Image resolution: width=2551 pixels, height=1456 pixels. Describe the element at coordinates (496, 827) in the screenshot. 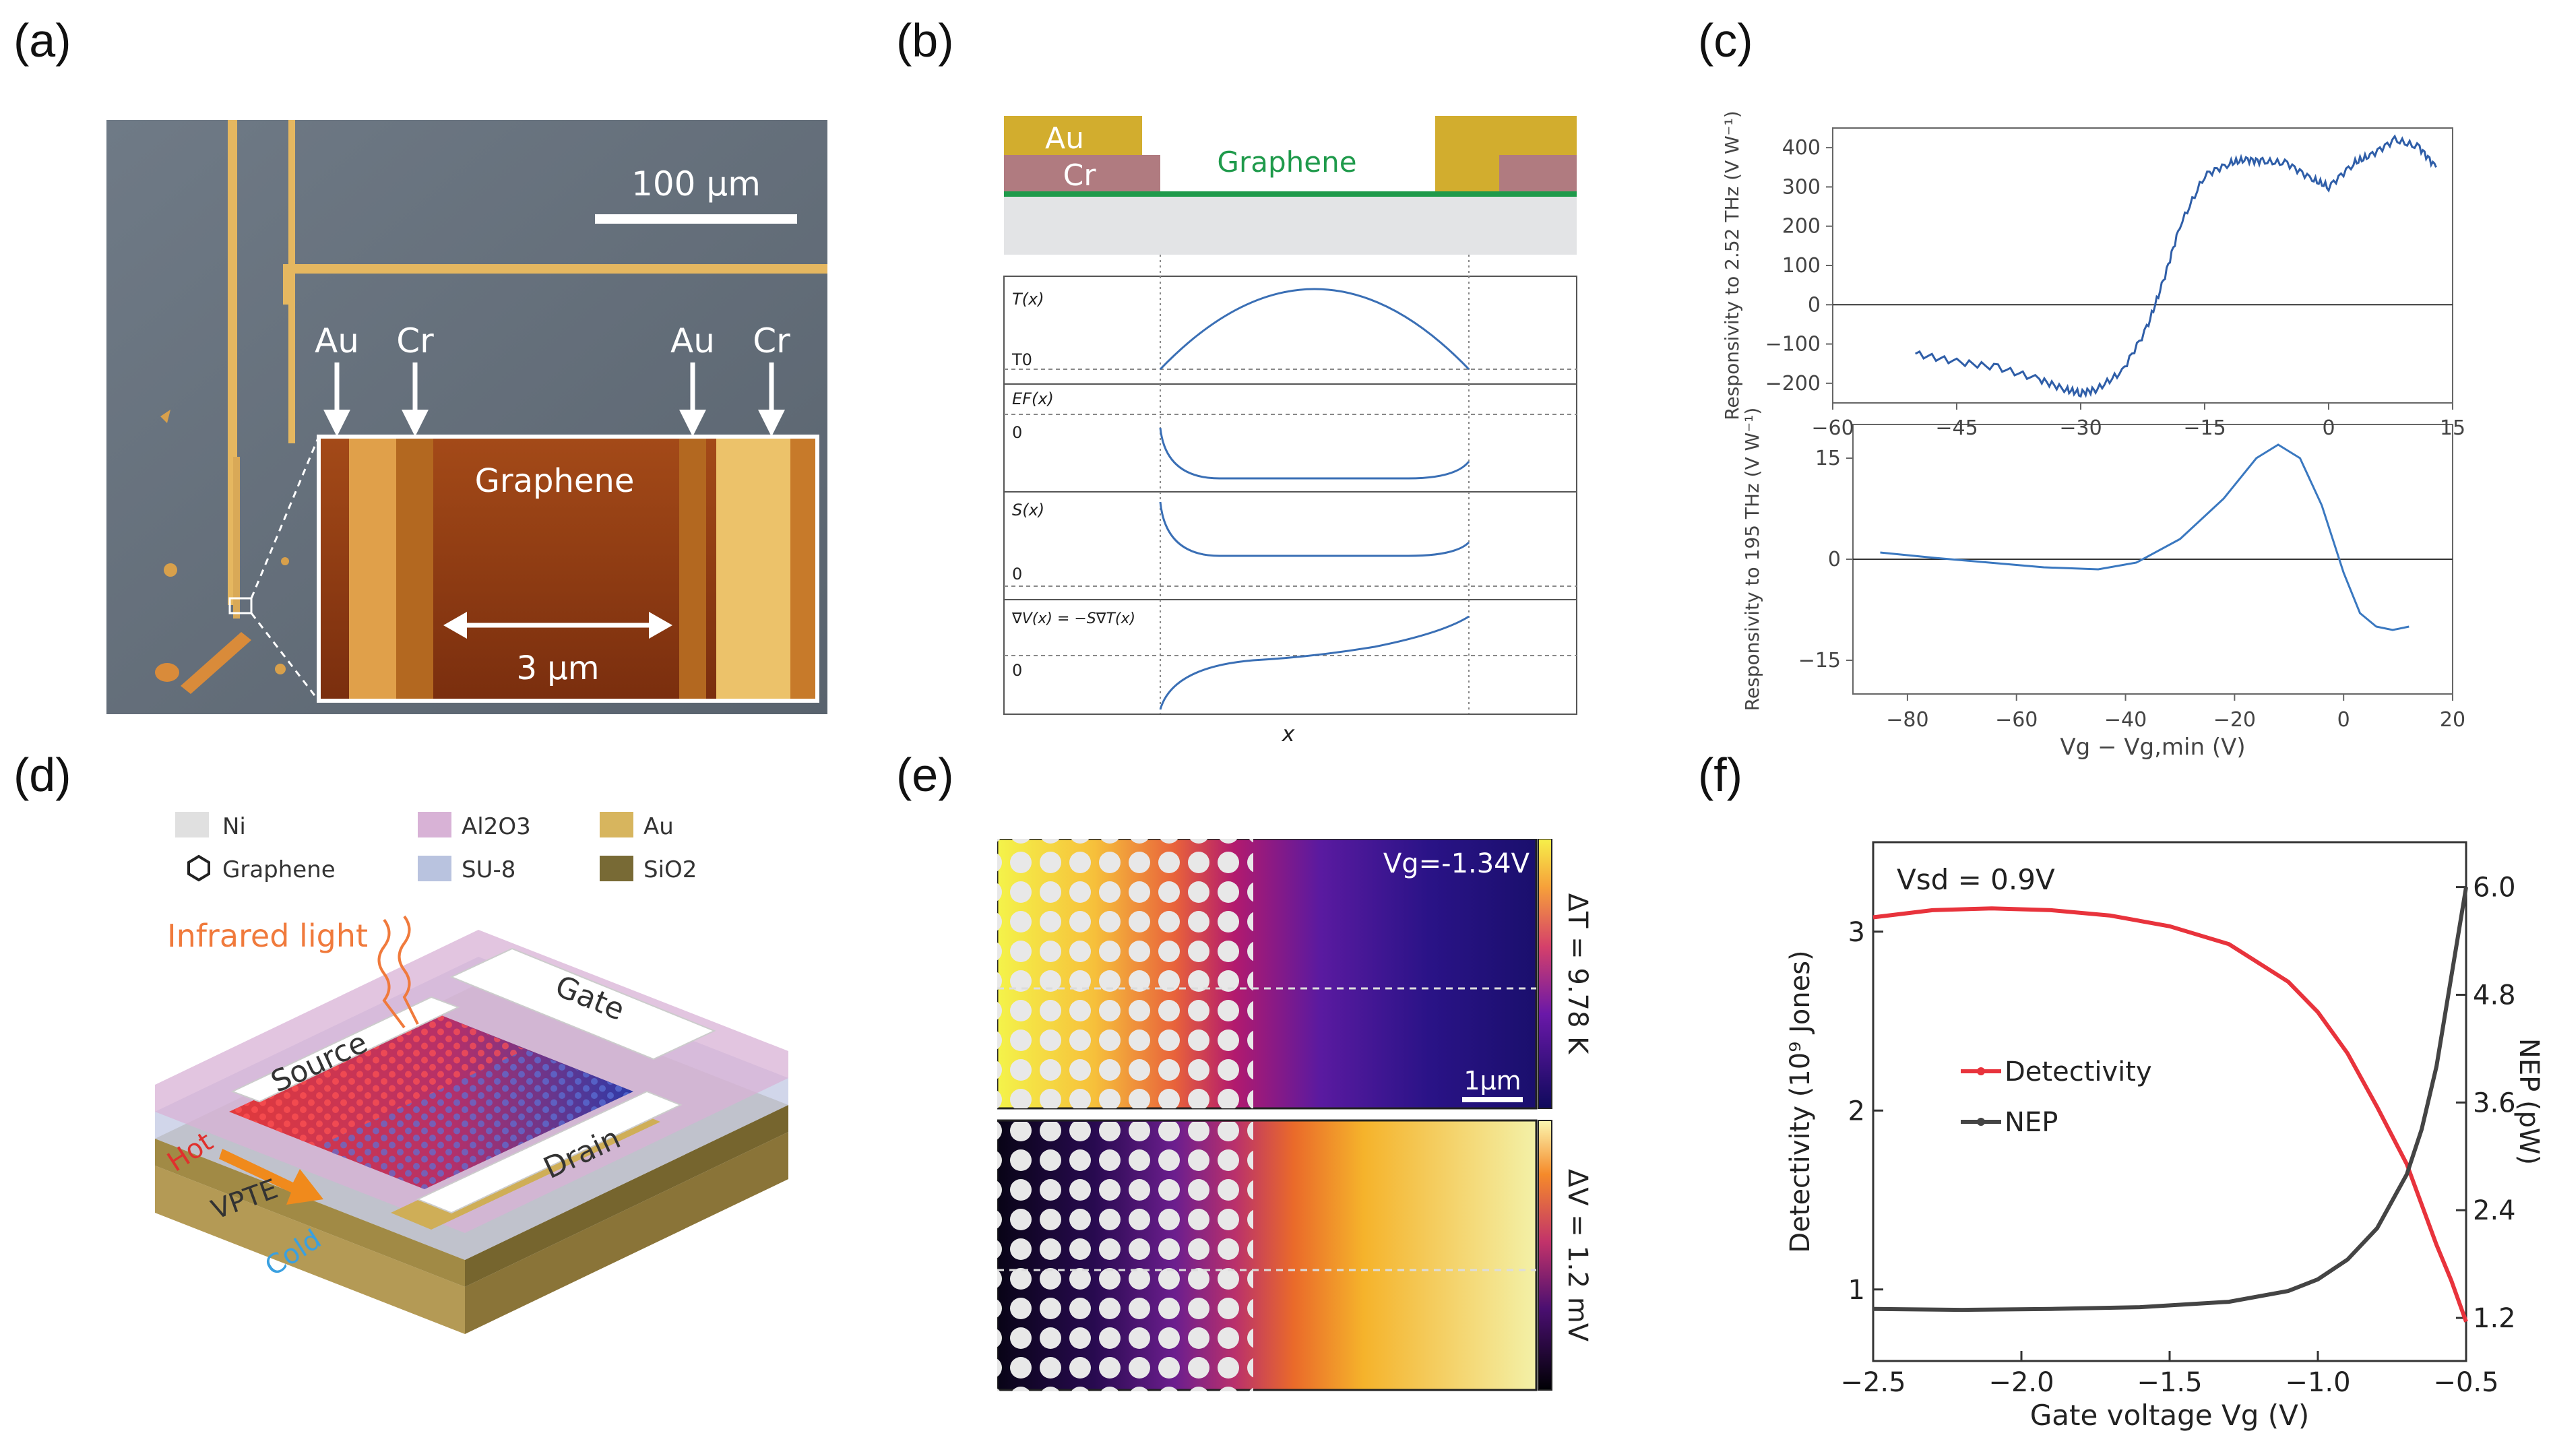

I see `legend-label-al2o3: Al2O3` at that location.